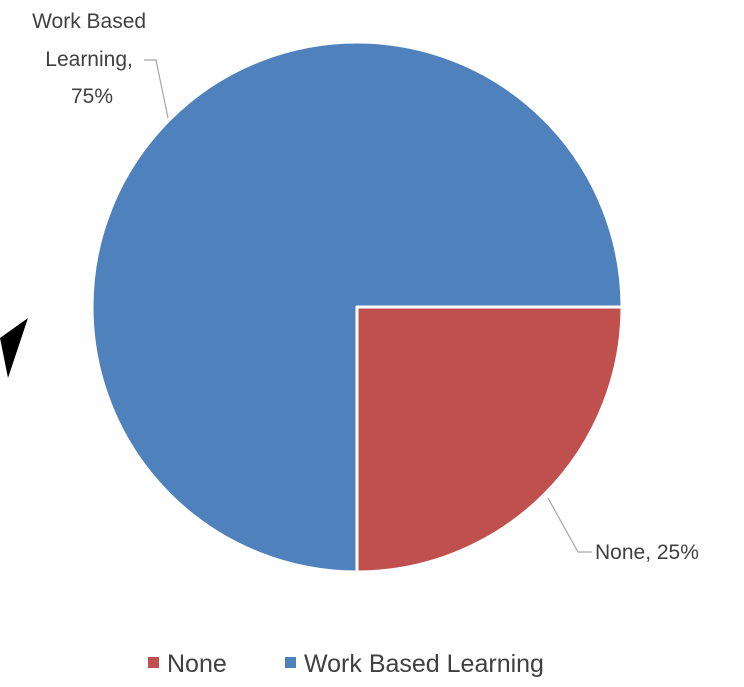  I want to click on legend: None Work Based Learning, so click(346, 664).